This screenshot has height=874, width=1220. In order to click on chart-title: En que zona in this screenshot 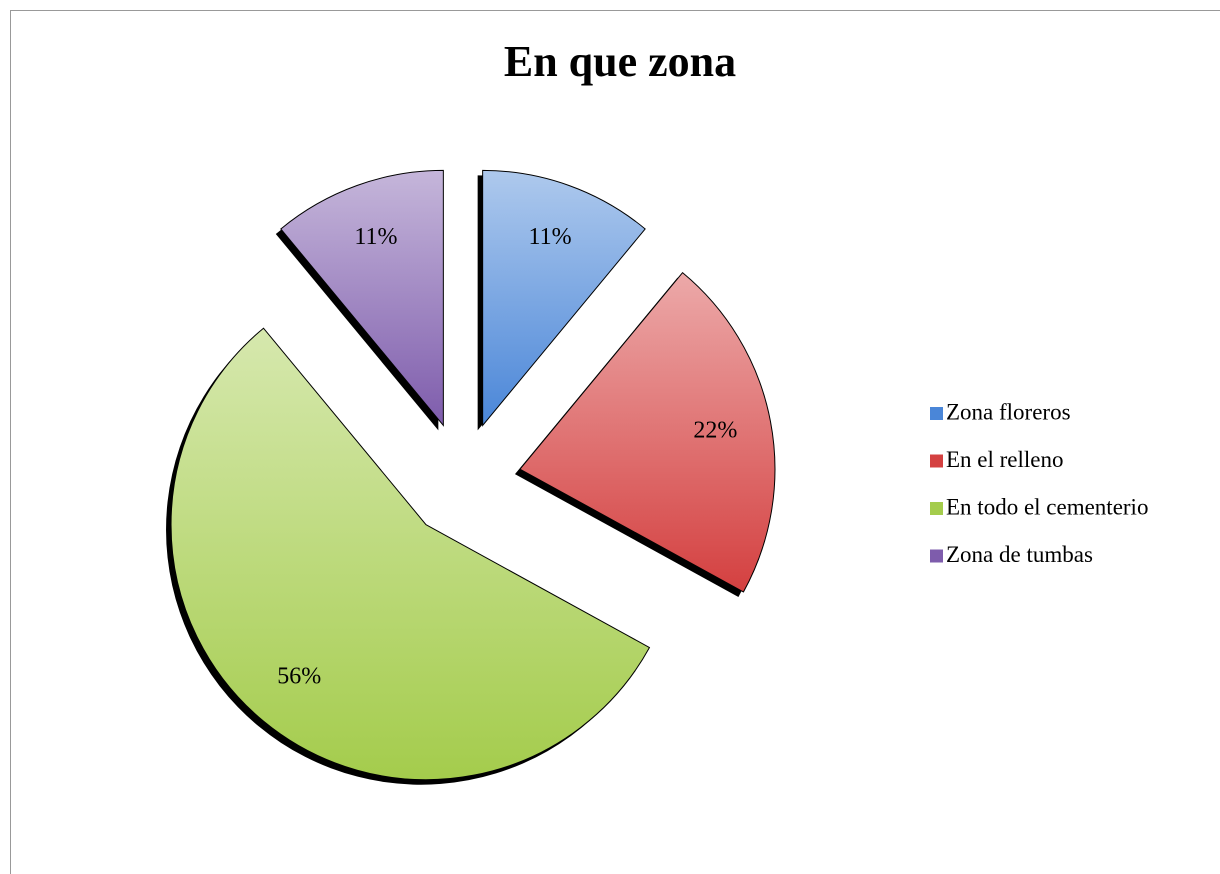, I will do `click(620, 61)`.